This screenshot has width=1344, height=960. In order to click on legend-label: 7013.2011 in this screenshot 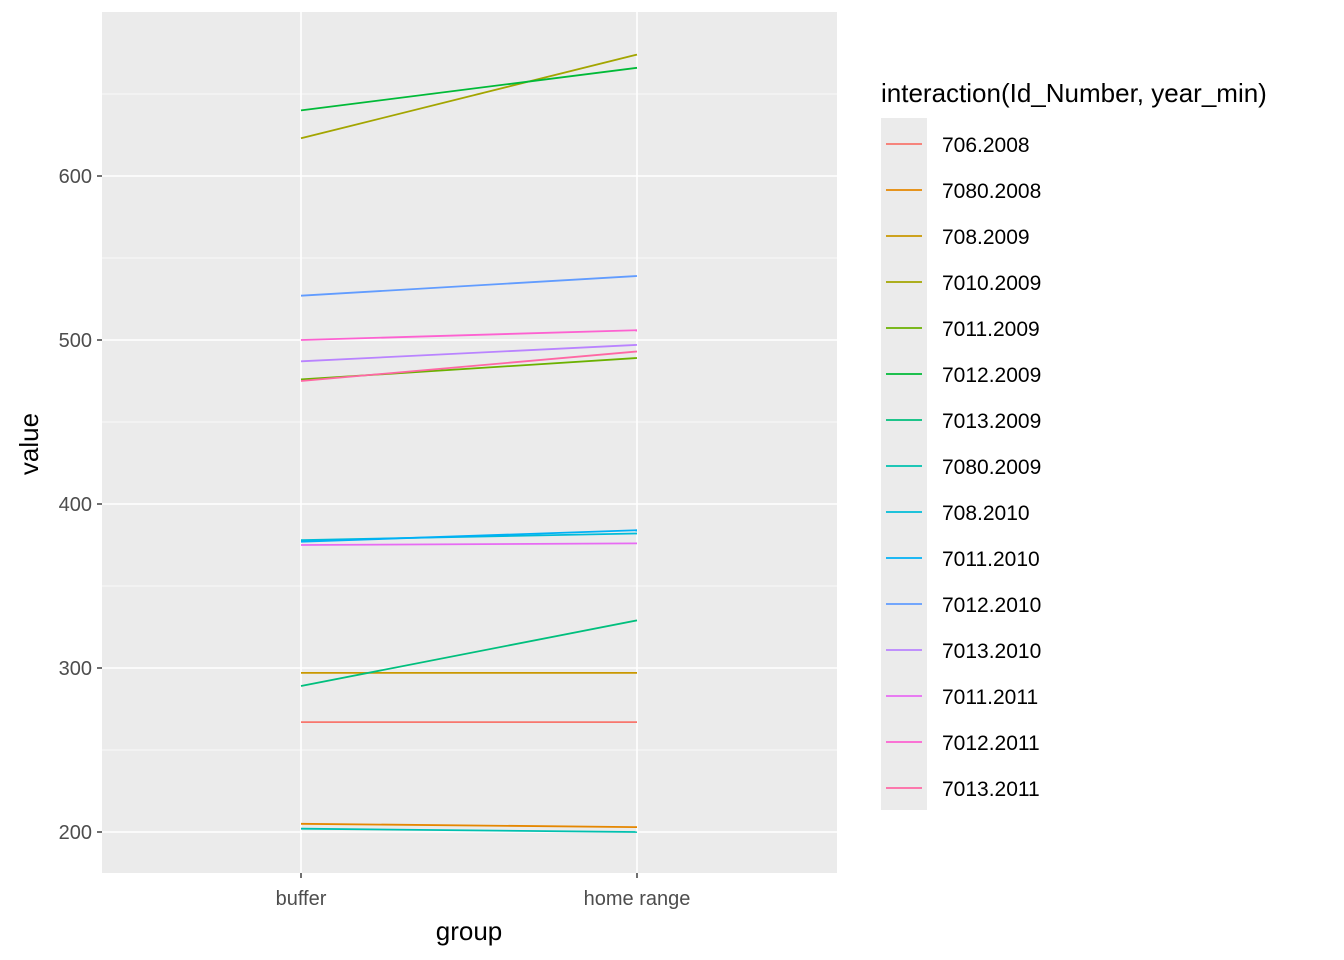, I will do `click(991, 789)`.